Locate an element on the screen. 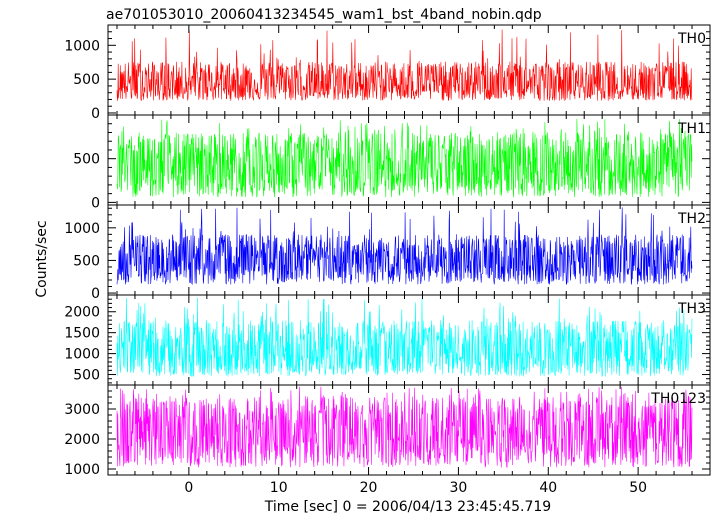 The width and height of the screenshot is (717, 516). x-tick-label: 50 is located at coordinates (638, 488).